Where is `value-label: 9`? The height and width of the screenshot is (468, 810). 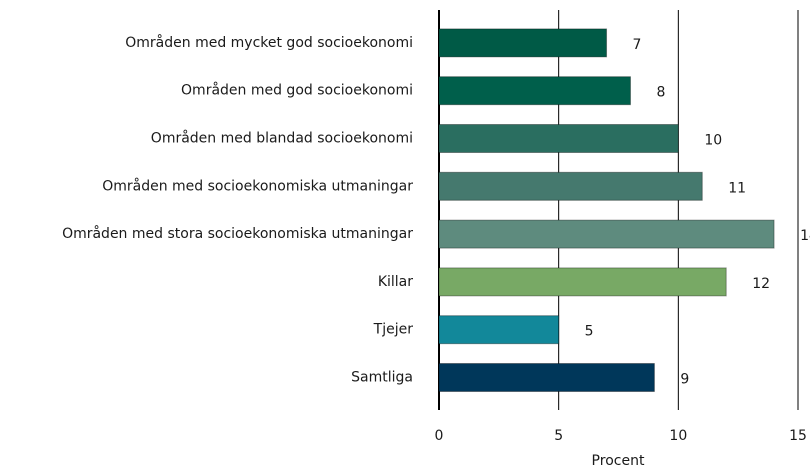 value-label: 9 is located at coordinates (684, 380).